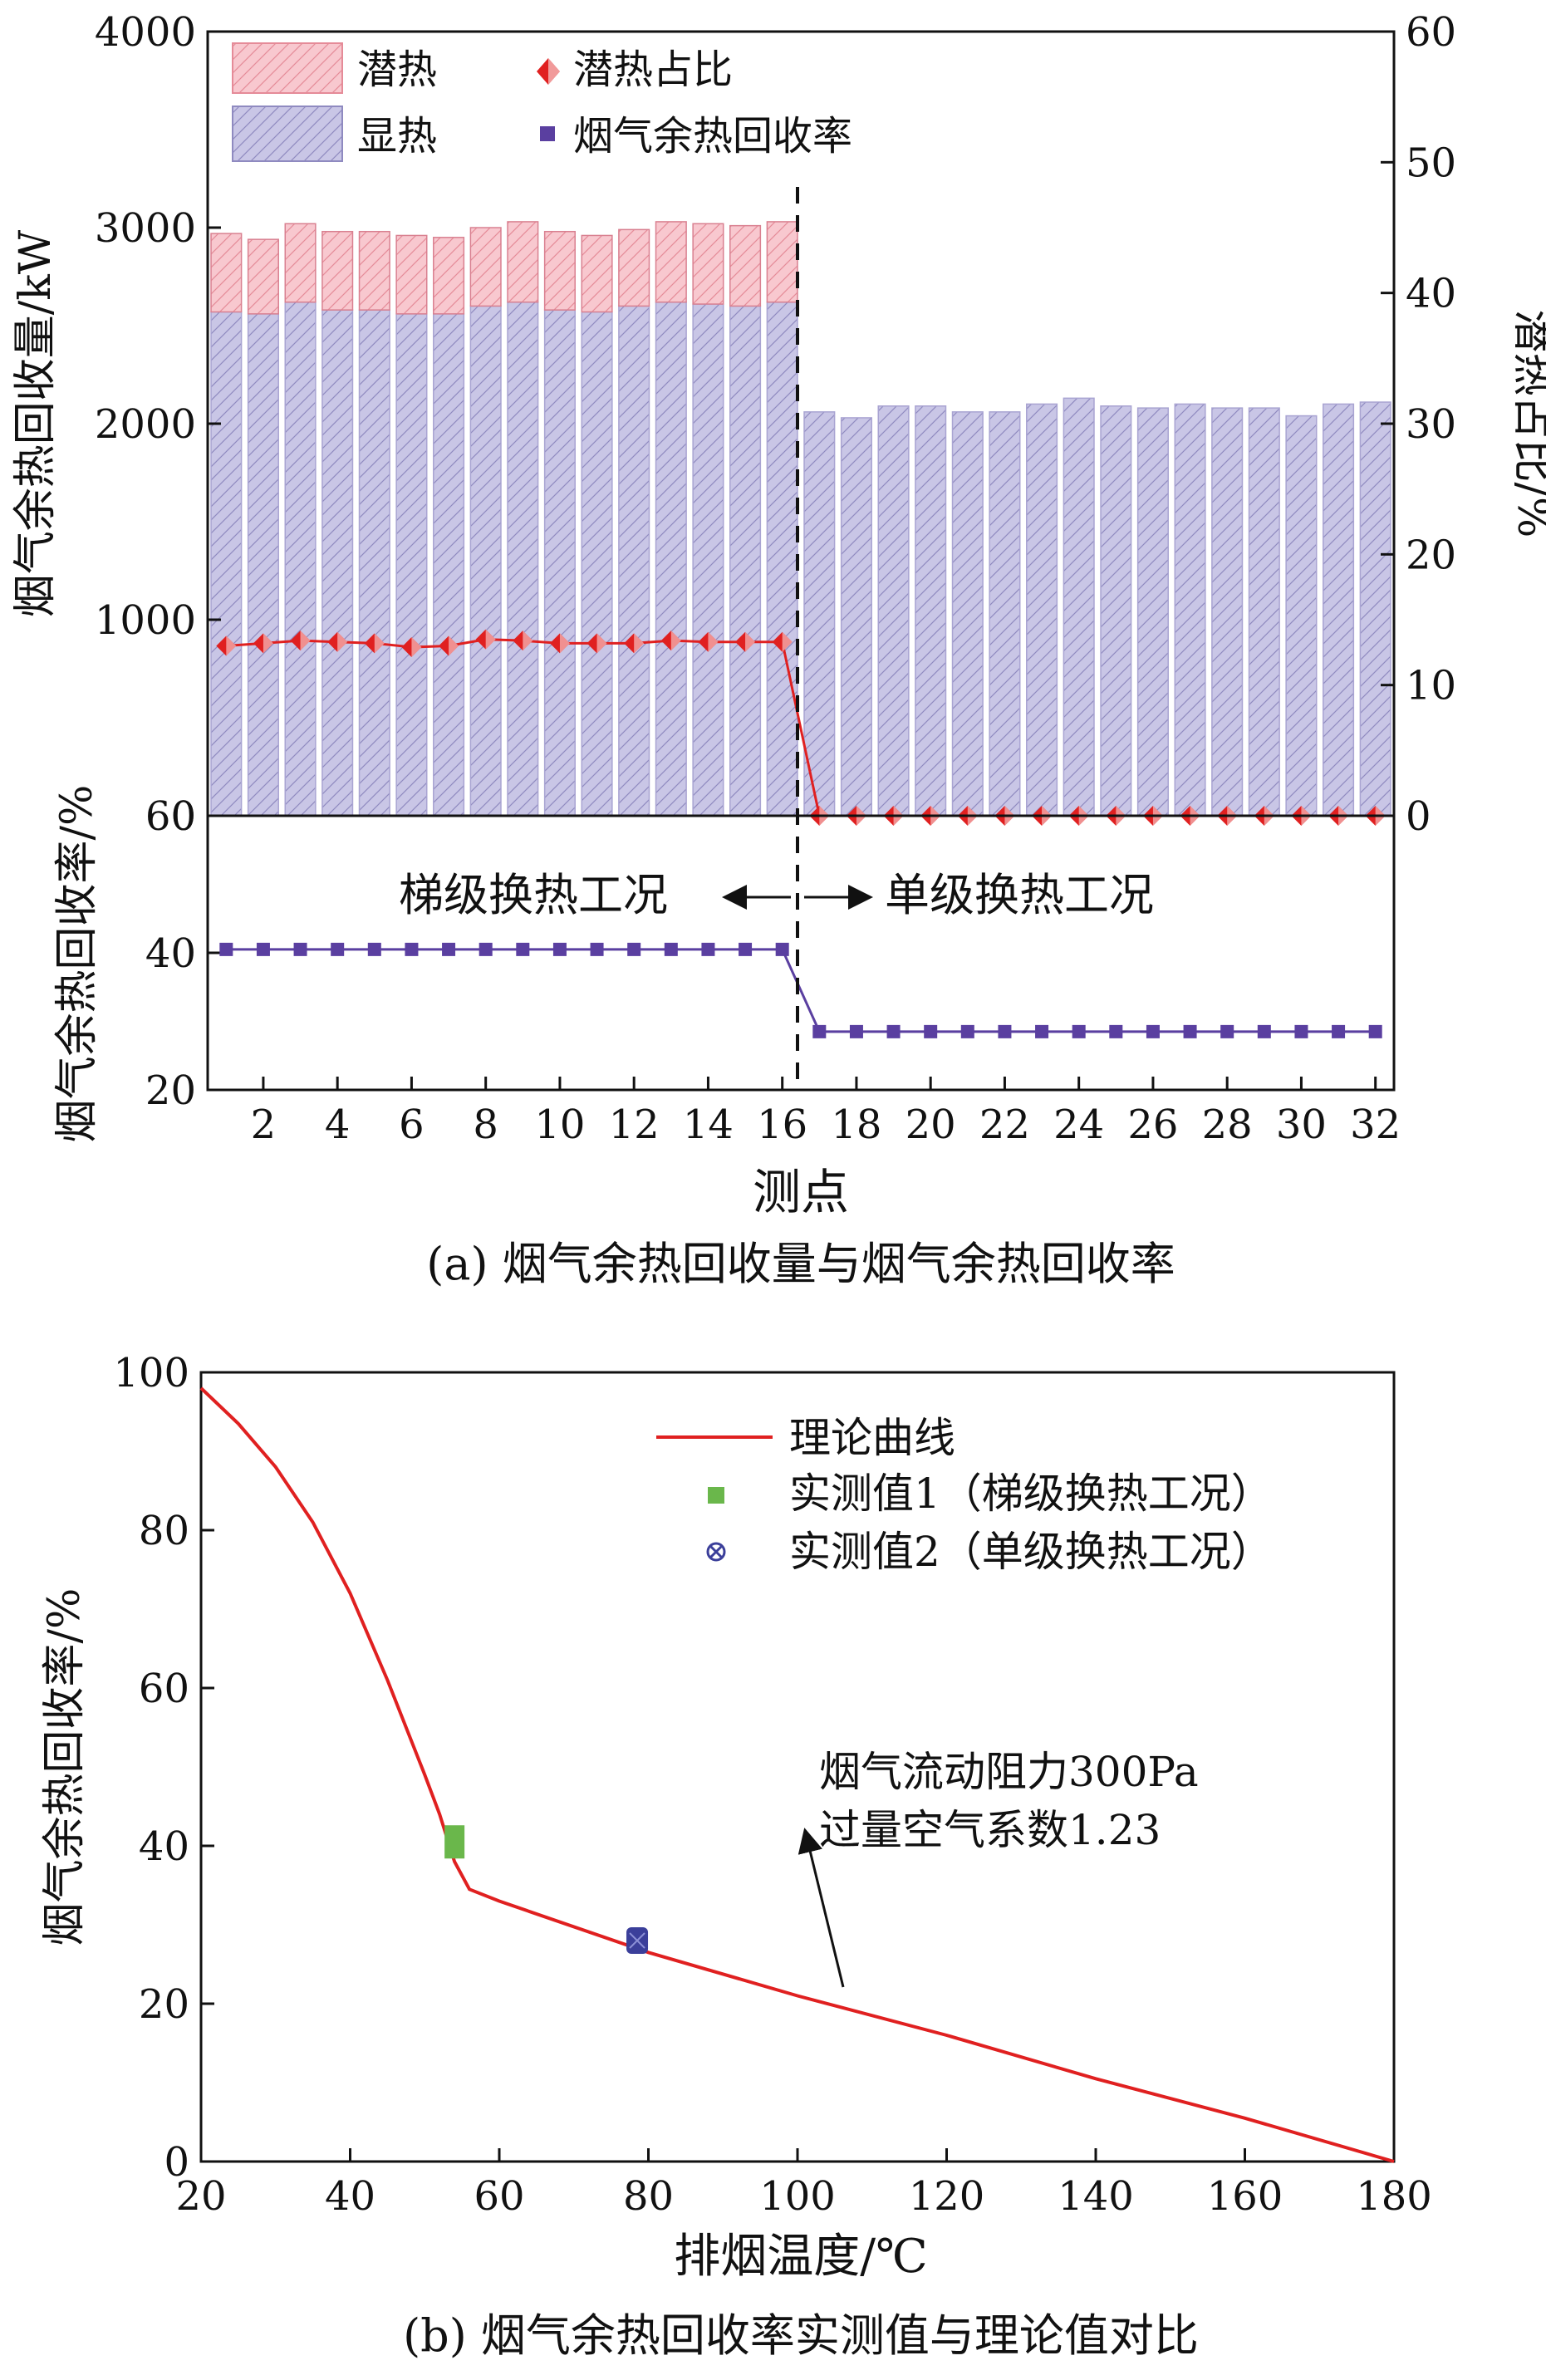 This screenshot has width=1546, height=2380. I want to click on annotation-line-1: 烟气流动阻力300Pa, so click(1009, 1772).